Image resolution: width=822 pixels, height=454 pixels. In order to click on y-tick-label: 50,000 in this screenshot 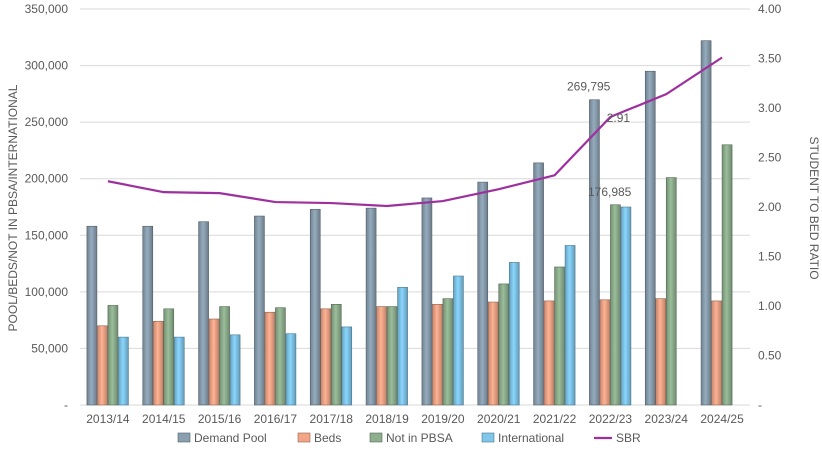, I will do `click(49, 348)`.